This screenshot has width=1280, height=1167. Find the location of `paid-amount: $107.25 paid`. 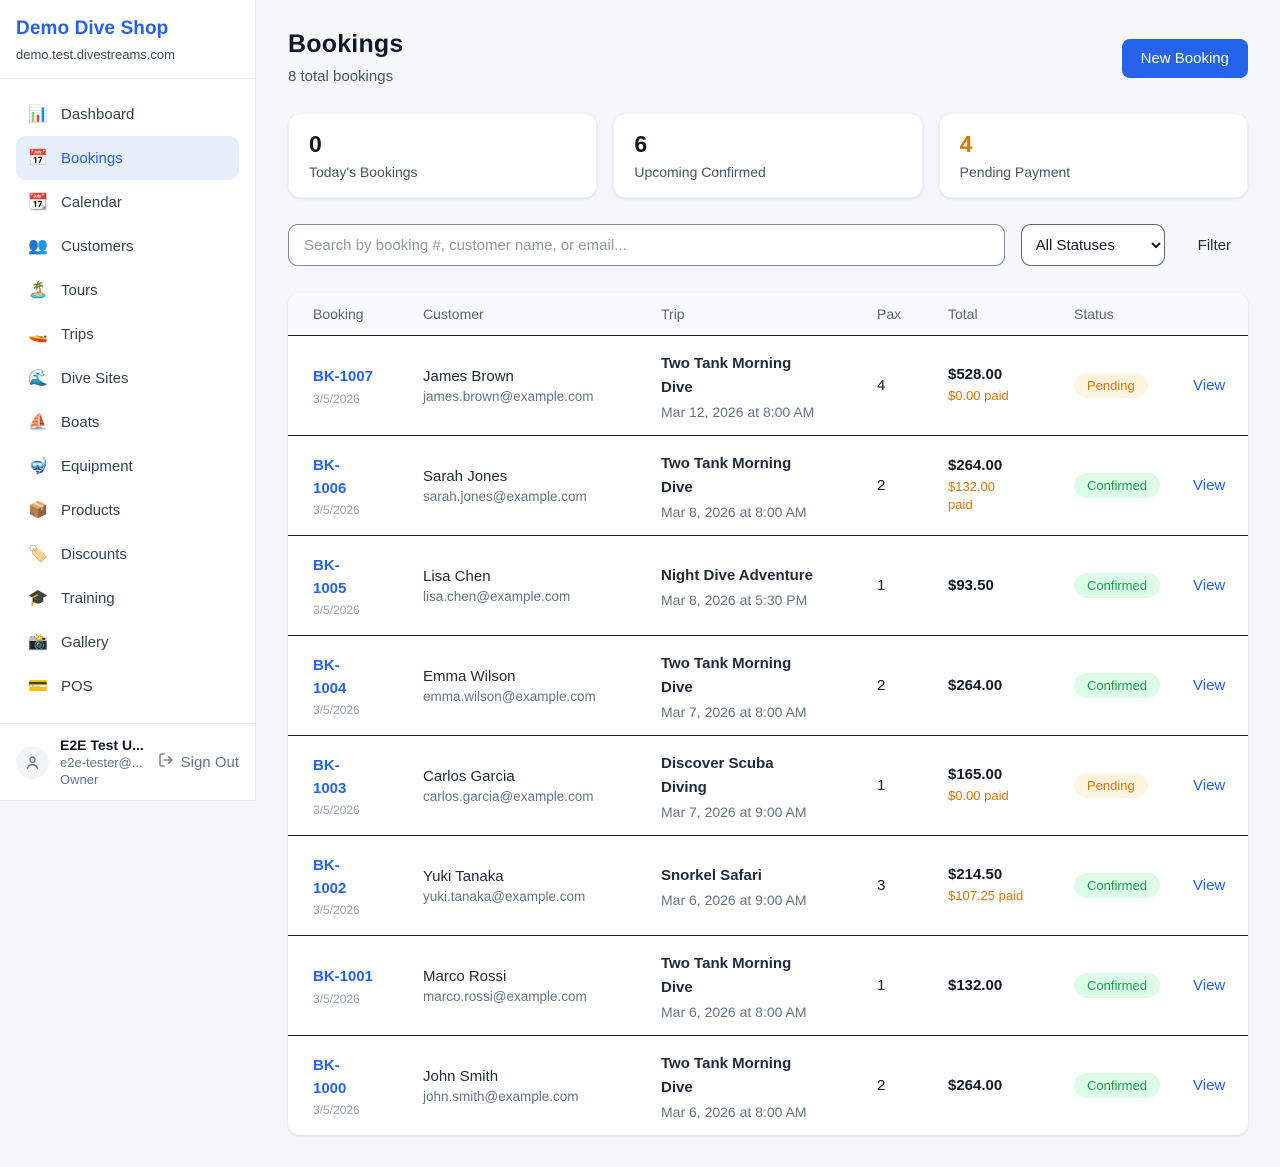

paid-amount: $107.25 paid is located at coordinates (986, 895).